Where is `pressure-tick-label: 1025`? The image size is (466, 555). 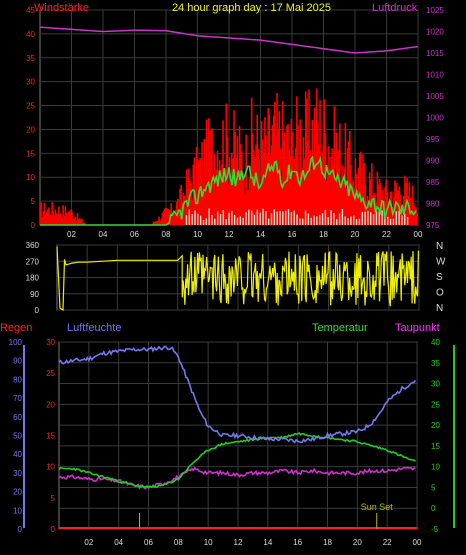 pressure-tick-label: 1025 is located at coordinates (435, 10).